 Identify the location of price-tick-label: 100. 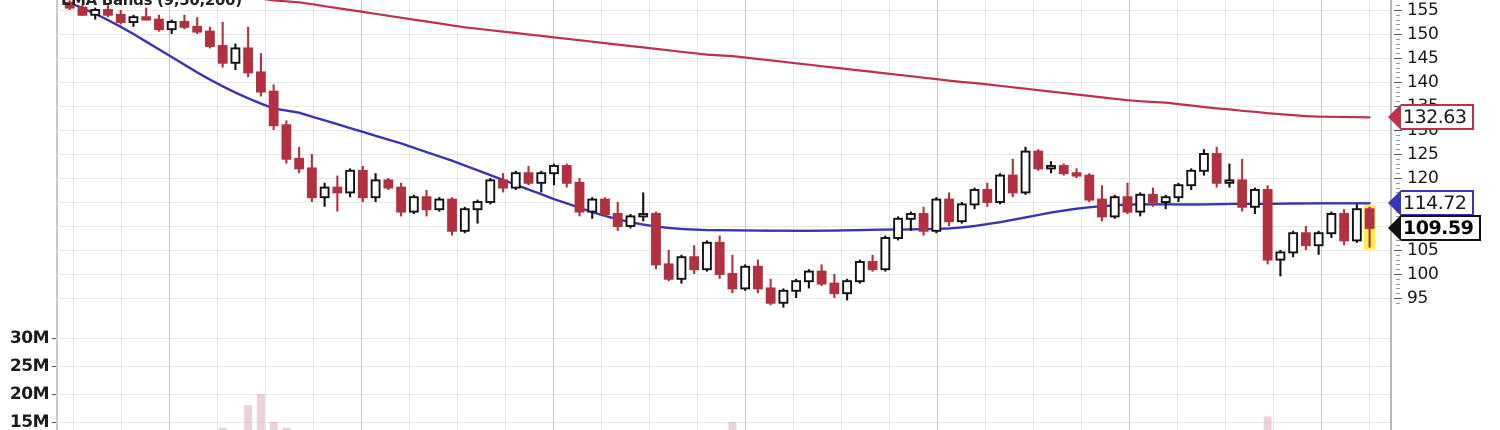
(1423, 274).